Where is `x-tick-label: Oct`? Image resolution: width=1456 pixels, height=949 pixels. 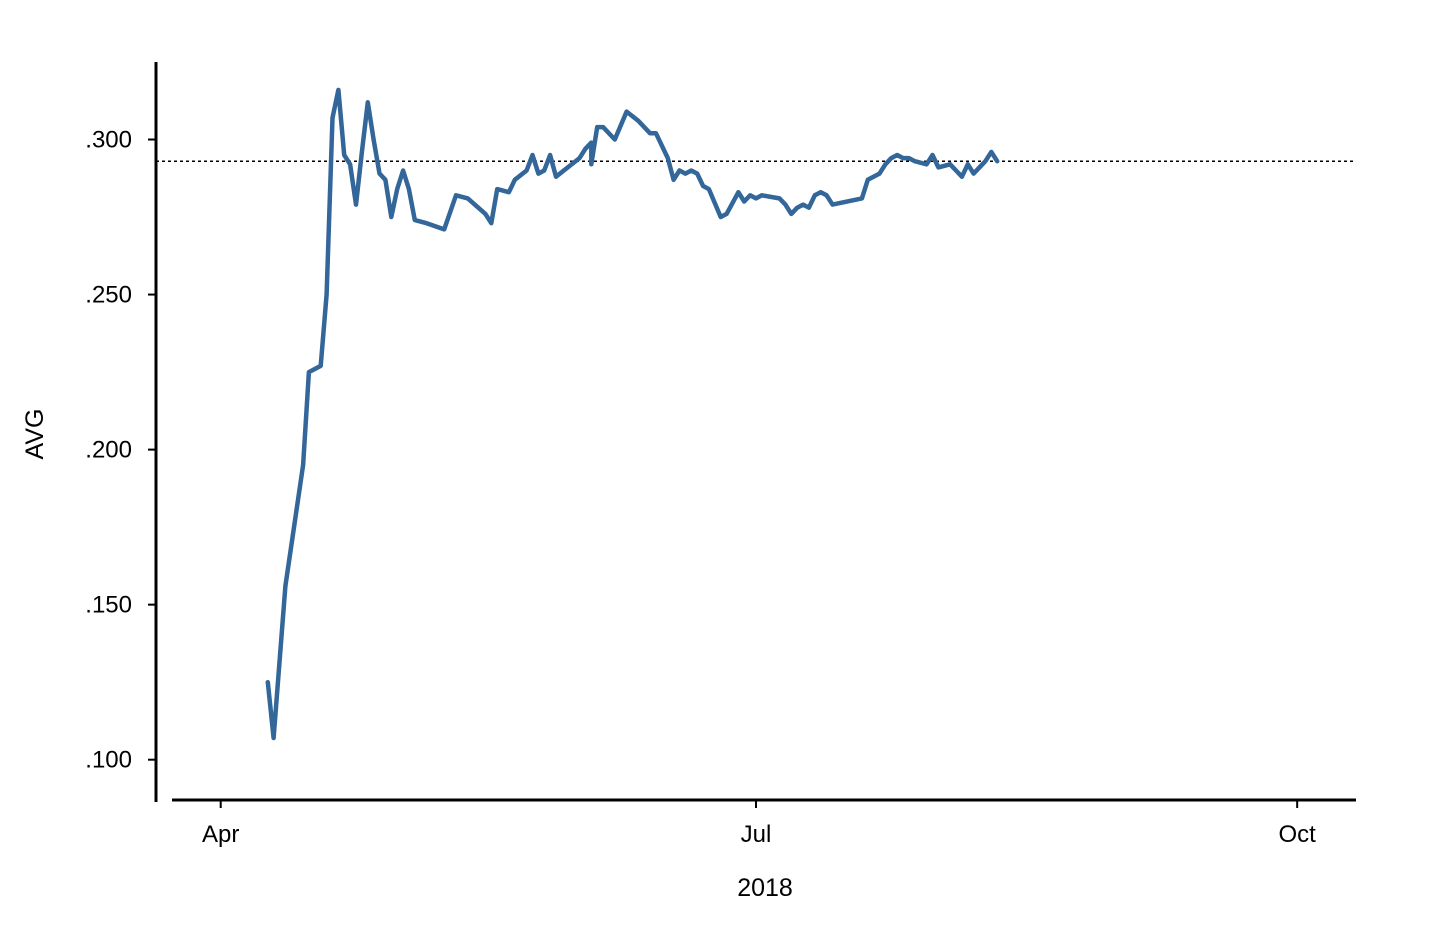 x-tick-label: Oct is located at coordinates (1298, 834).